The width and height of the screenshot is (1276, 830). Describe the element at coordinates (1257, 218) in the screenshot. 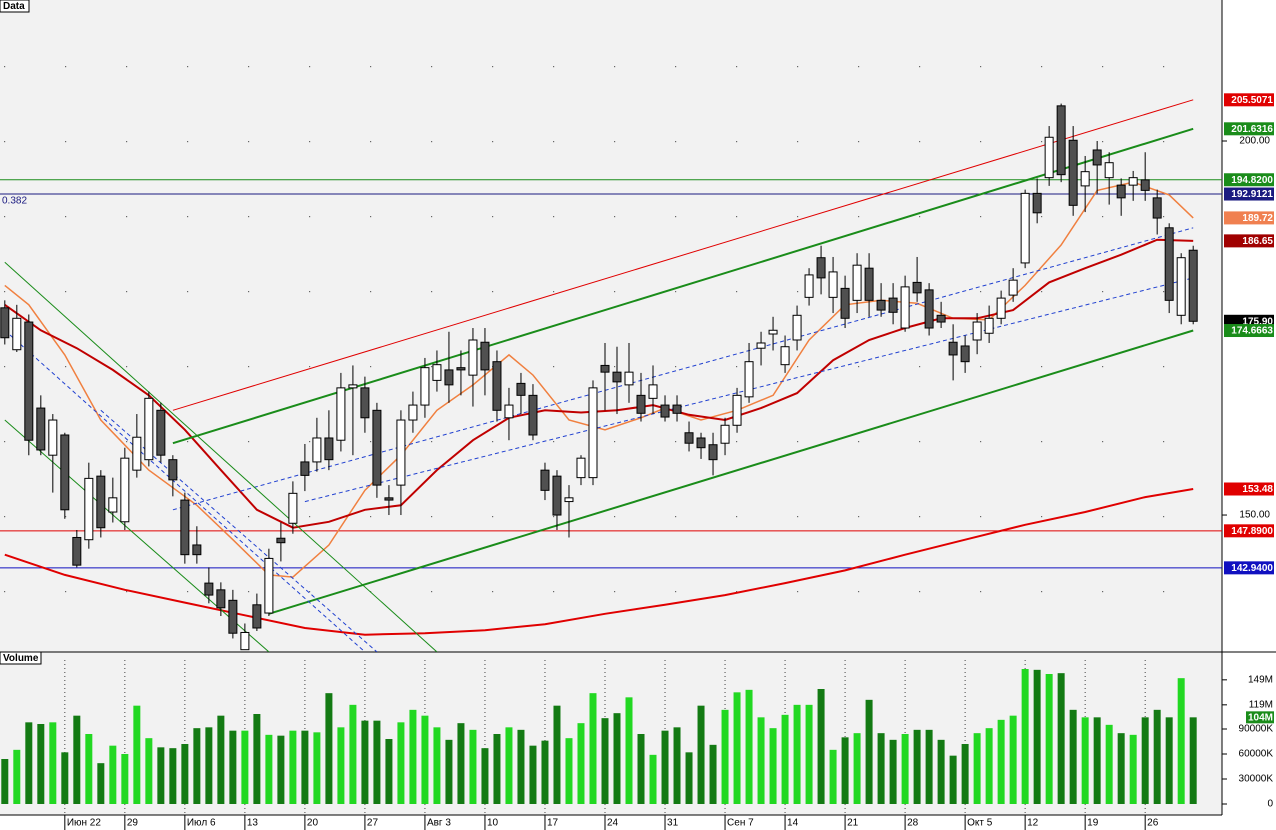

I see `level-label: 189.72` at that location.